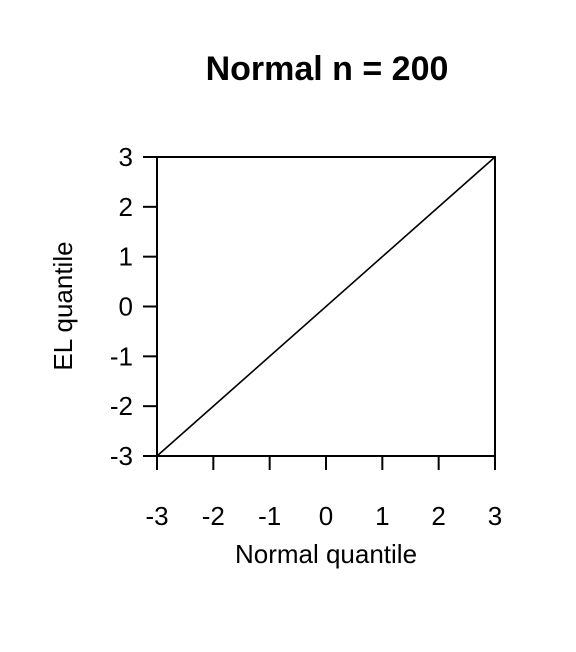 The height and width of the screenshot is (652, 576). What do you see at coordinates (326, 516) in the screenshot?
I see `x-tick-label: 0` at bounding box center [326, 516].